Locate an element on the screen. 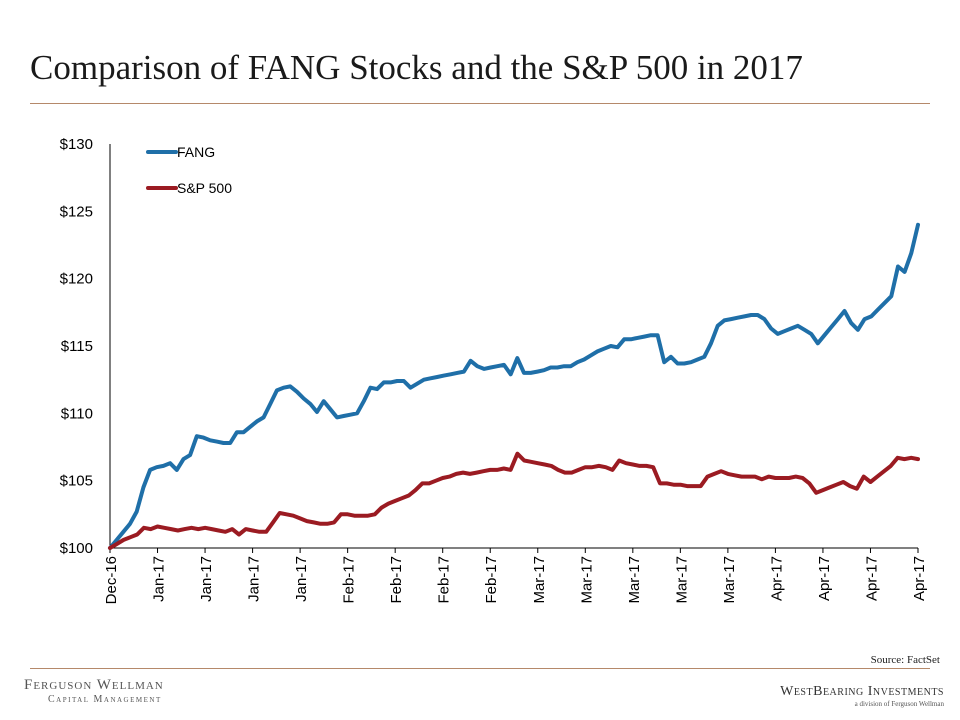 The height and width of the screenshot is (720, 960). logo-right-main: WestBearing Investments is located at coordinates (862, 691).